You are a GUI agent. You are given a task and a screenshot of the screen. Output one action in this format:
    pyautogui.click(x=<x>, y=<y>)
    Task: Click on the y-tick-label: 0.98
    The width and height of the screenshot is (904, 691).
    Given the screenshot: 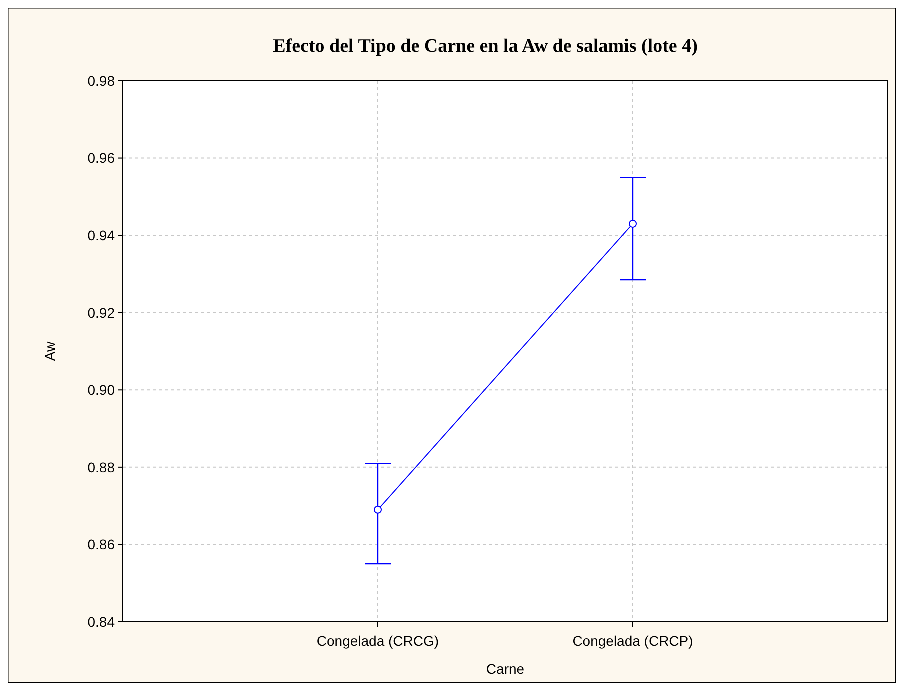 What is the action you would take?
    pyautogui.click(x=102, y=80)
    